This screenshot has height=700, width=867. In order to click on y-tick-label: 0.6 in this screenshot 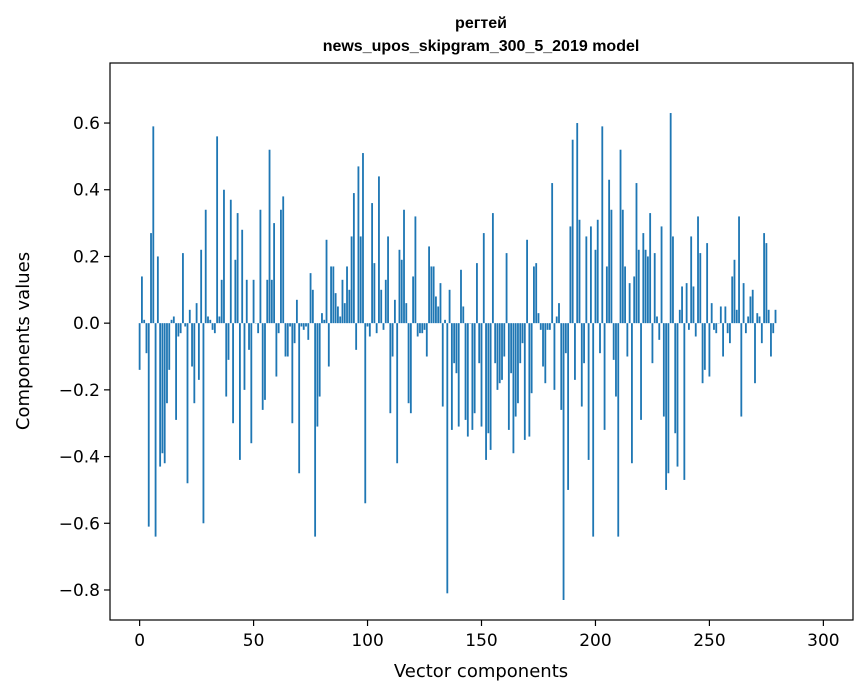, I will do `click(86, 124)`.